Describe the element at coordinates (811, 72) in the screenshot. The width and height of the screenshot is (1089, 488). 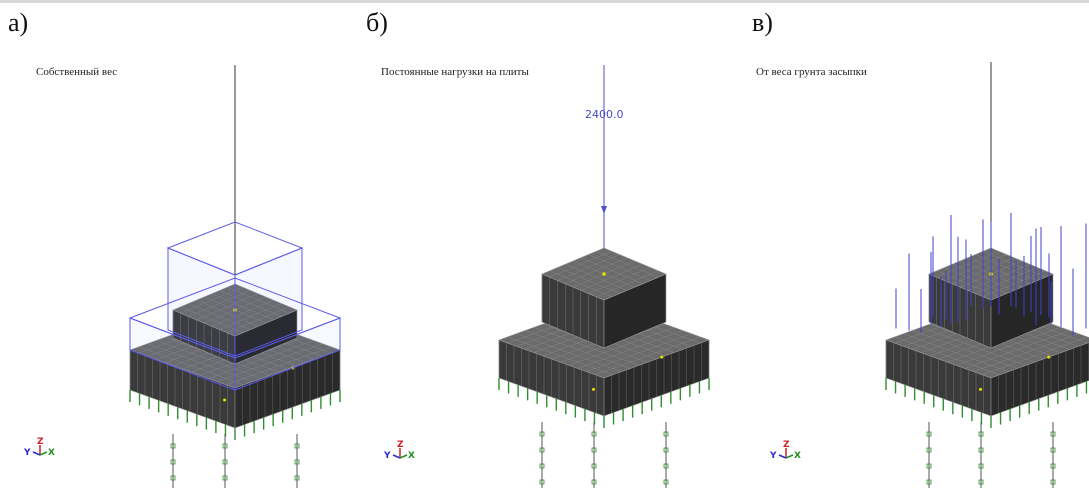
I see `panel-title: От веса грунта засыпки` at that location.